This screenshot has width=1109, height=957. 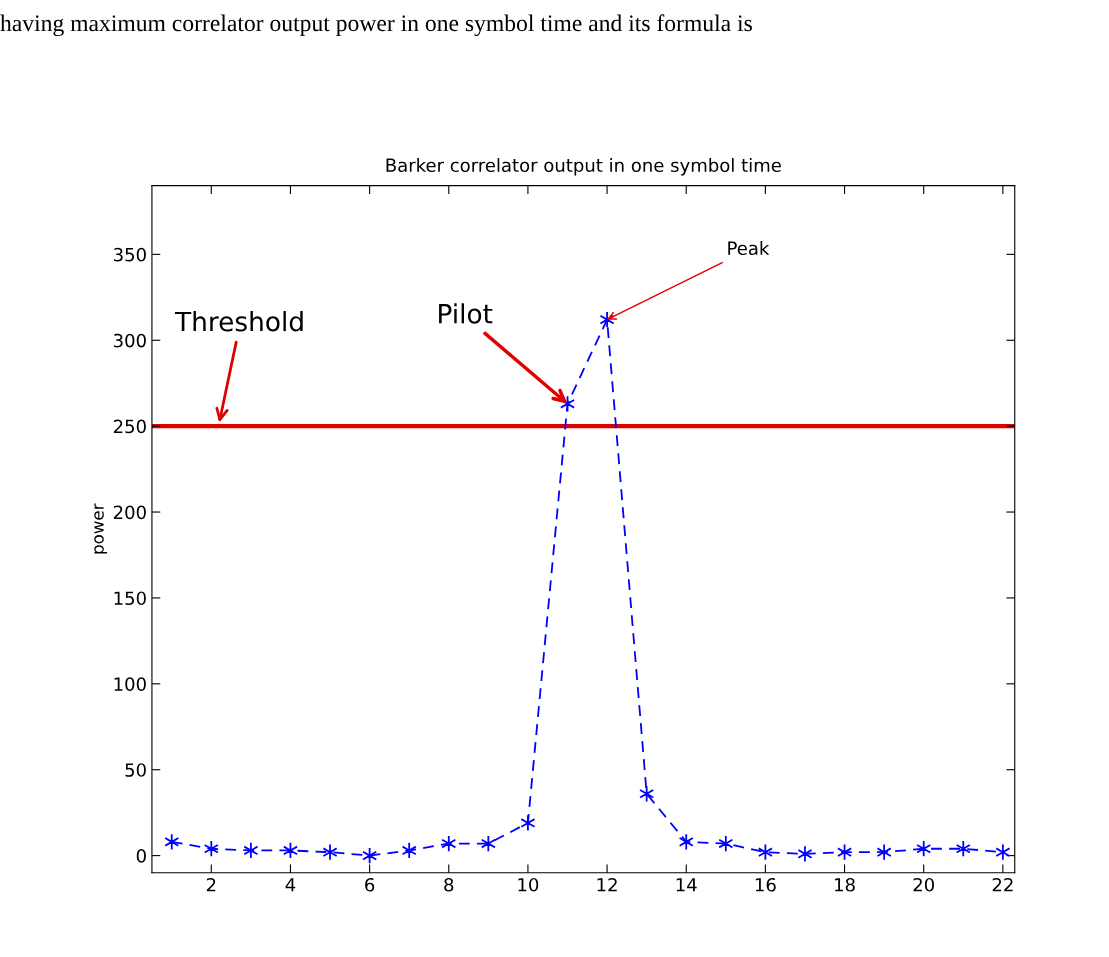 I want to click on x-tick-label: 14, so click(x=686, y=885).